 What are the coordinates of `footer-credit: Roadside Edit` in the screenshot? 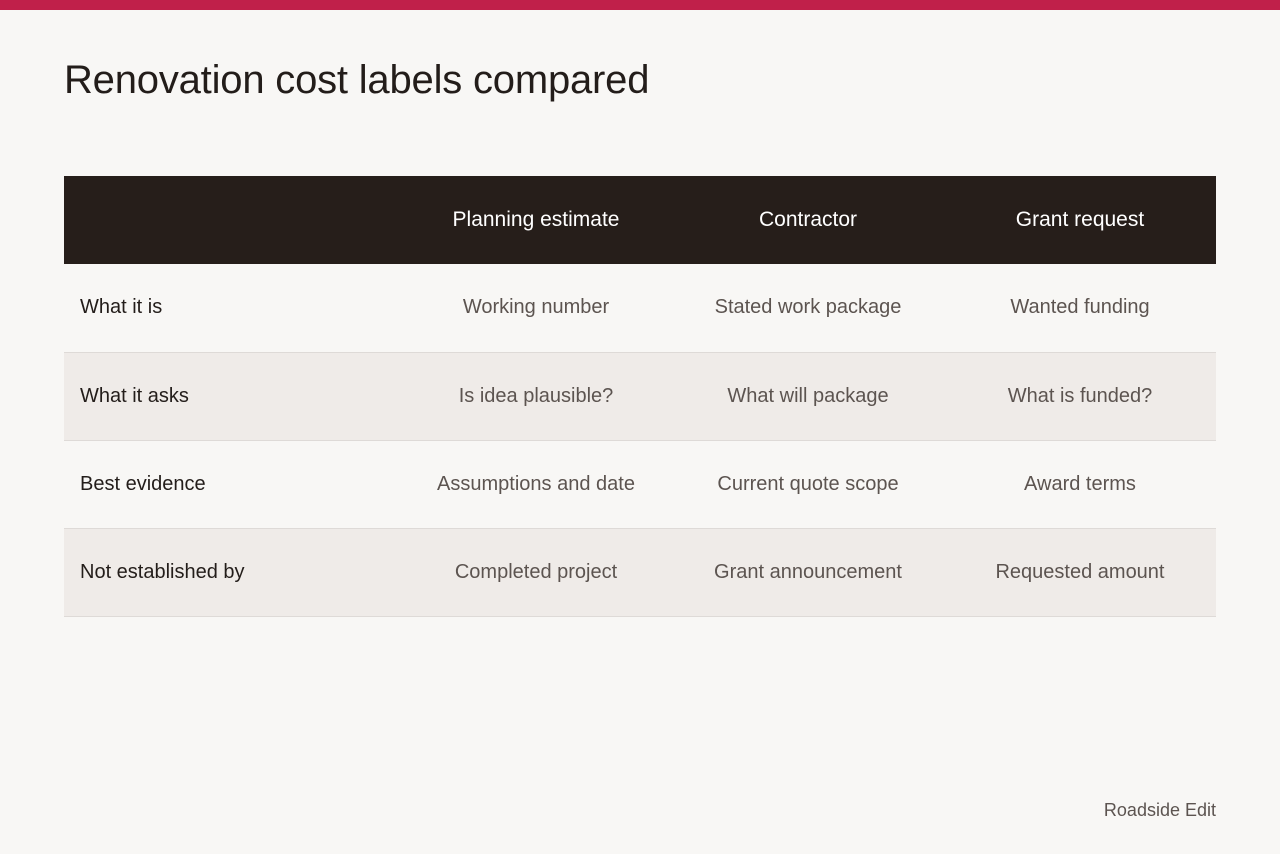 It's located at (1159, 810).